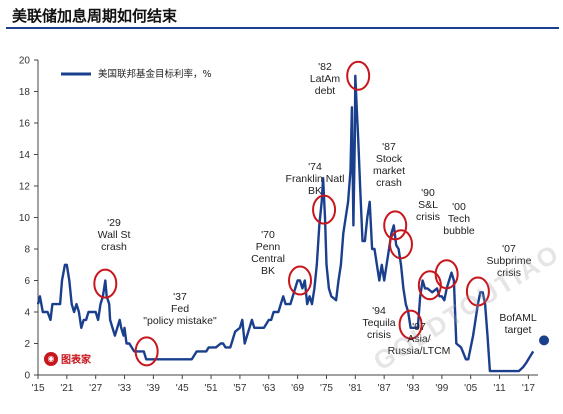 The image size is (563, 414). Describe the element at coordinates (384, 388) in the screenshot. I see `x-tick-label: '87` at that location.